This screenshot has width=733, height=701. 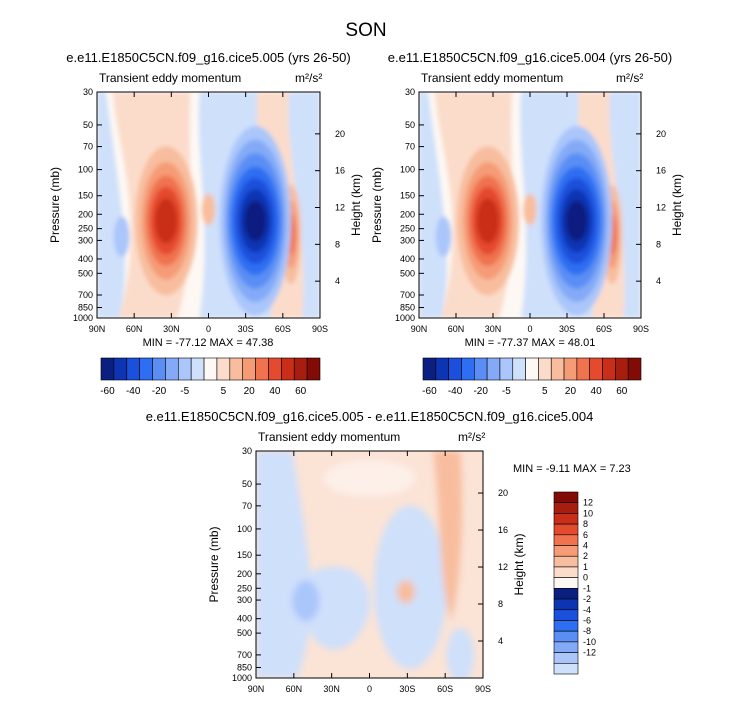 What do you see at coordinates (519, 564) in the screenshot?
I see `y-right-axis-label: Height (km)` at bounding box center [519, 564].